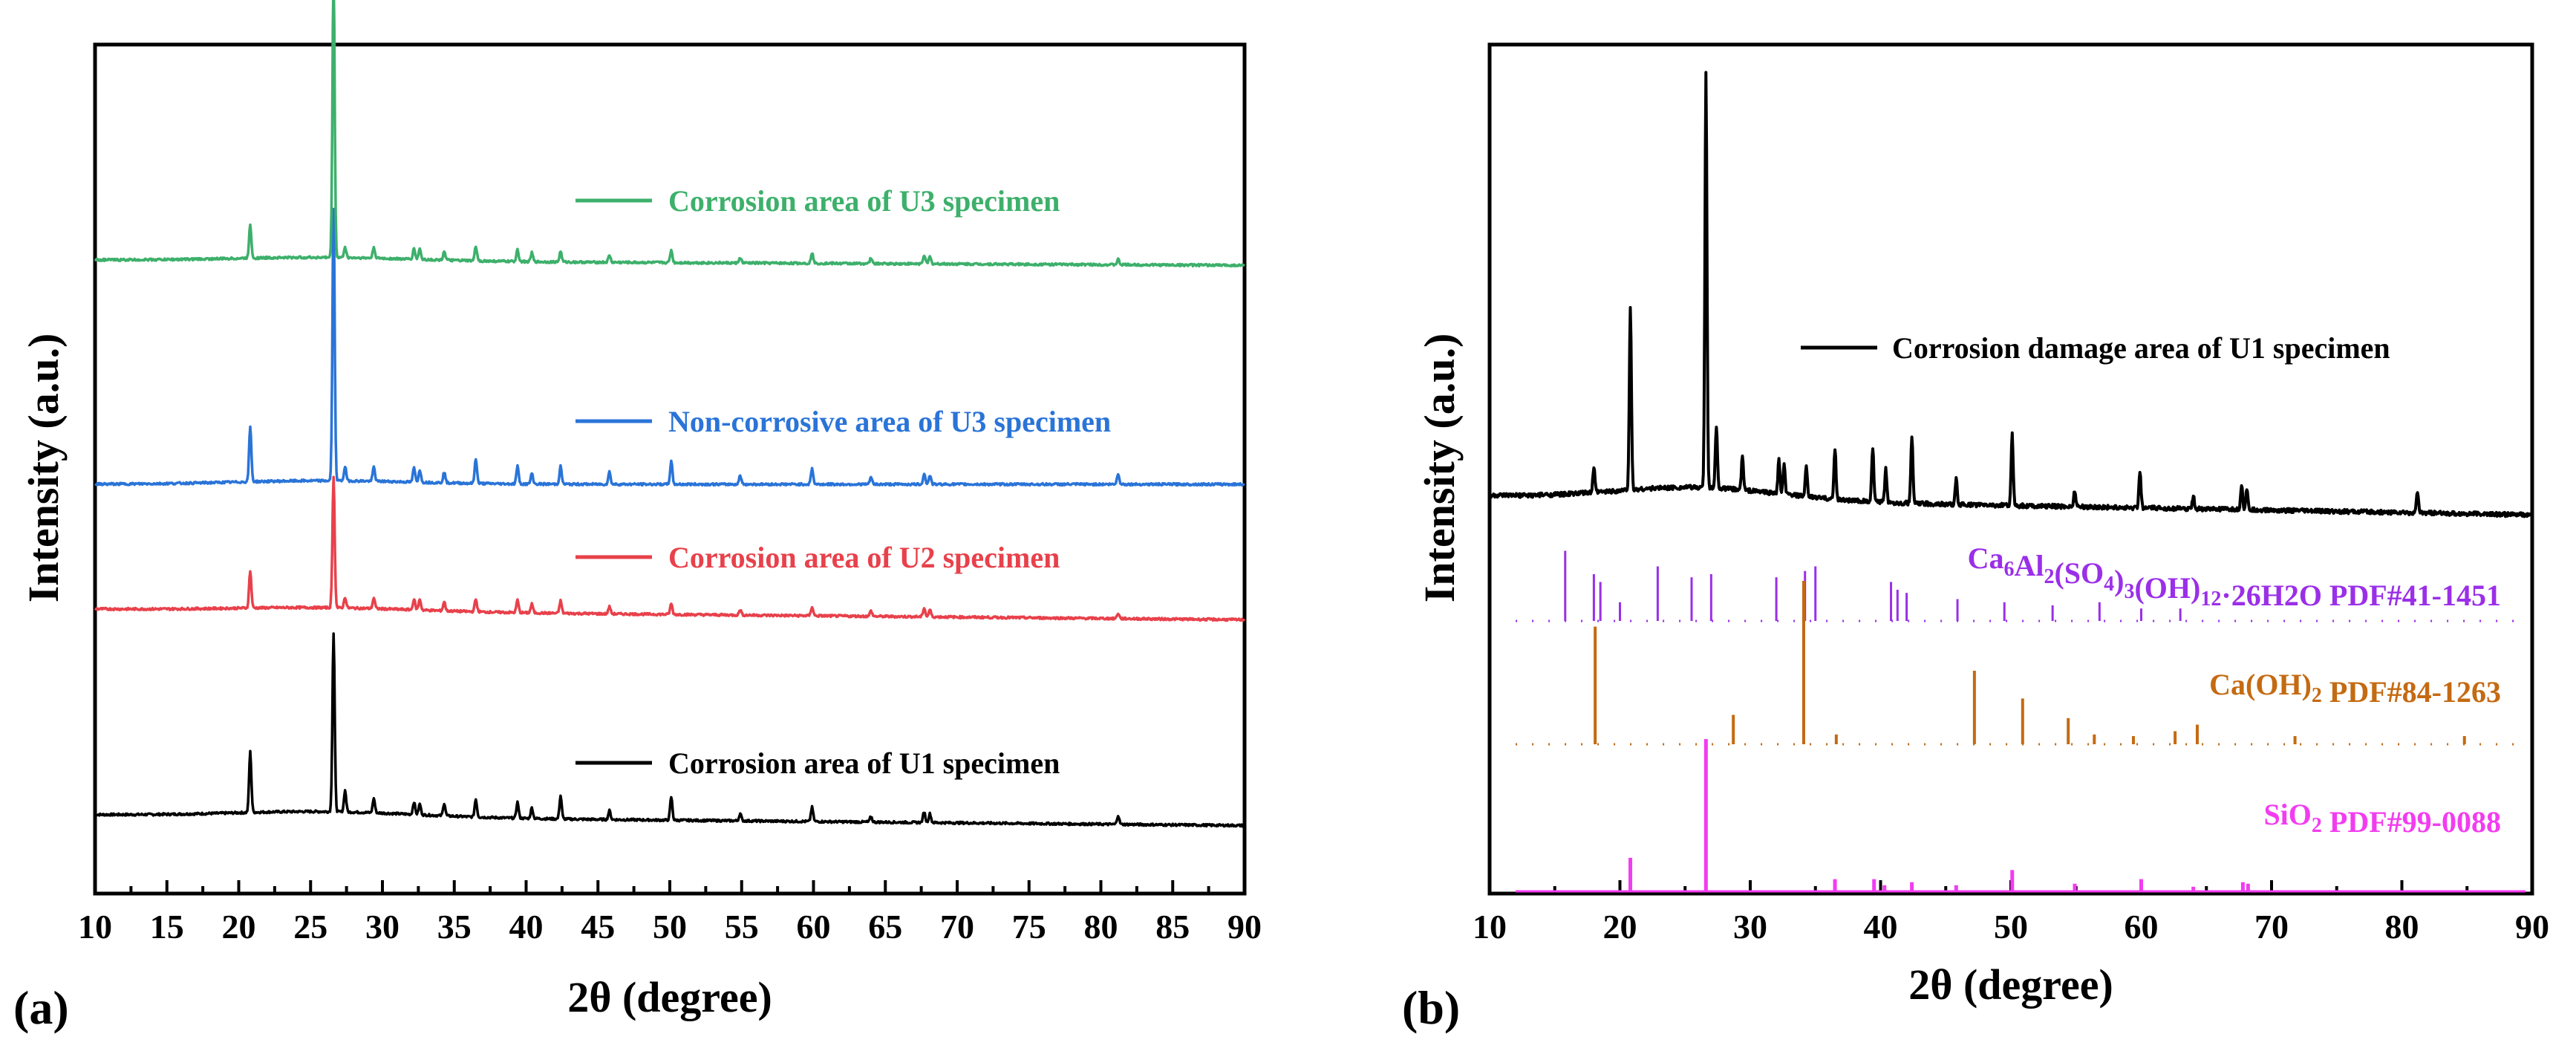  I want to click on x-tick-label-a: 25, so click(310, 927).